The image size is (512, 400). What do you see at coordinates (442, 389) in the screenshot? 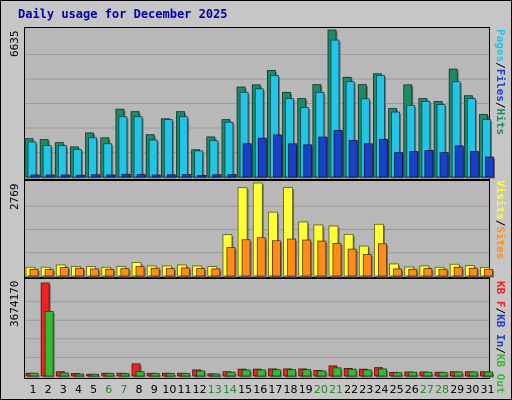
I see `x-tick-label-day-28: 28` at bounding box center [442, 389].